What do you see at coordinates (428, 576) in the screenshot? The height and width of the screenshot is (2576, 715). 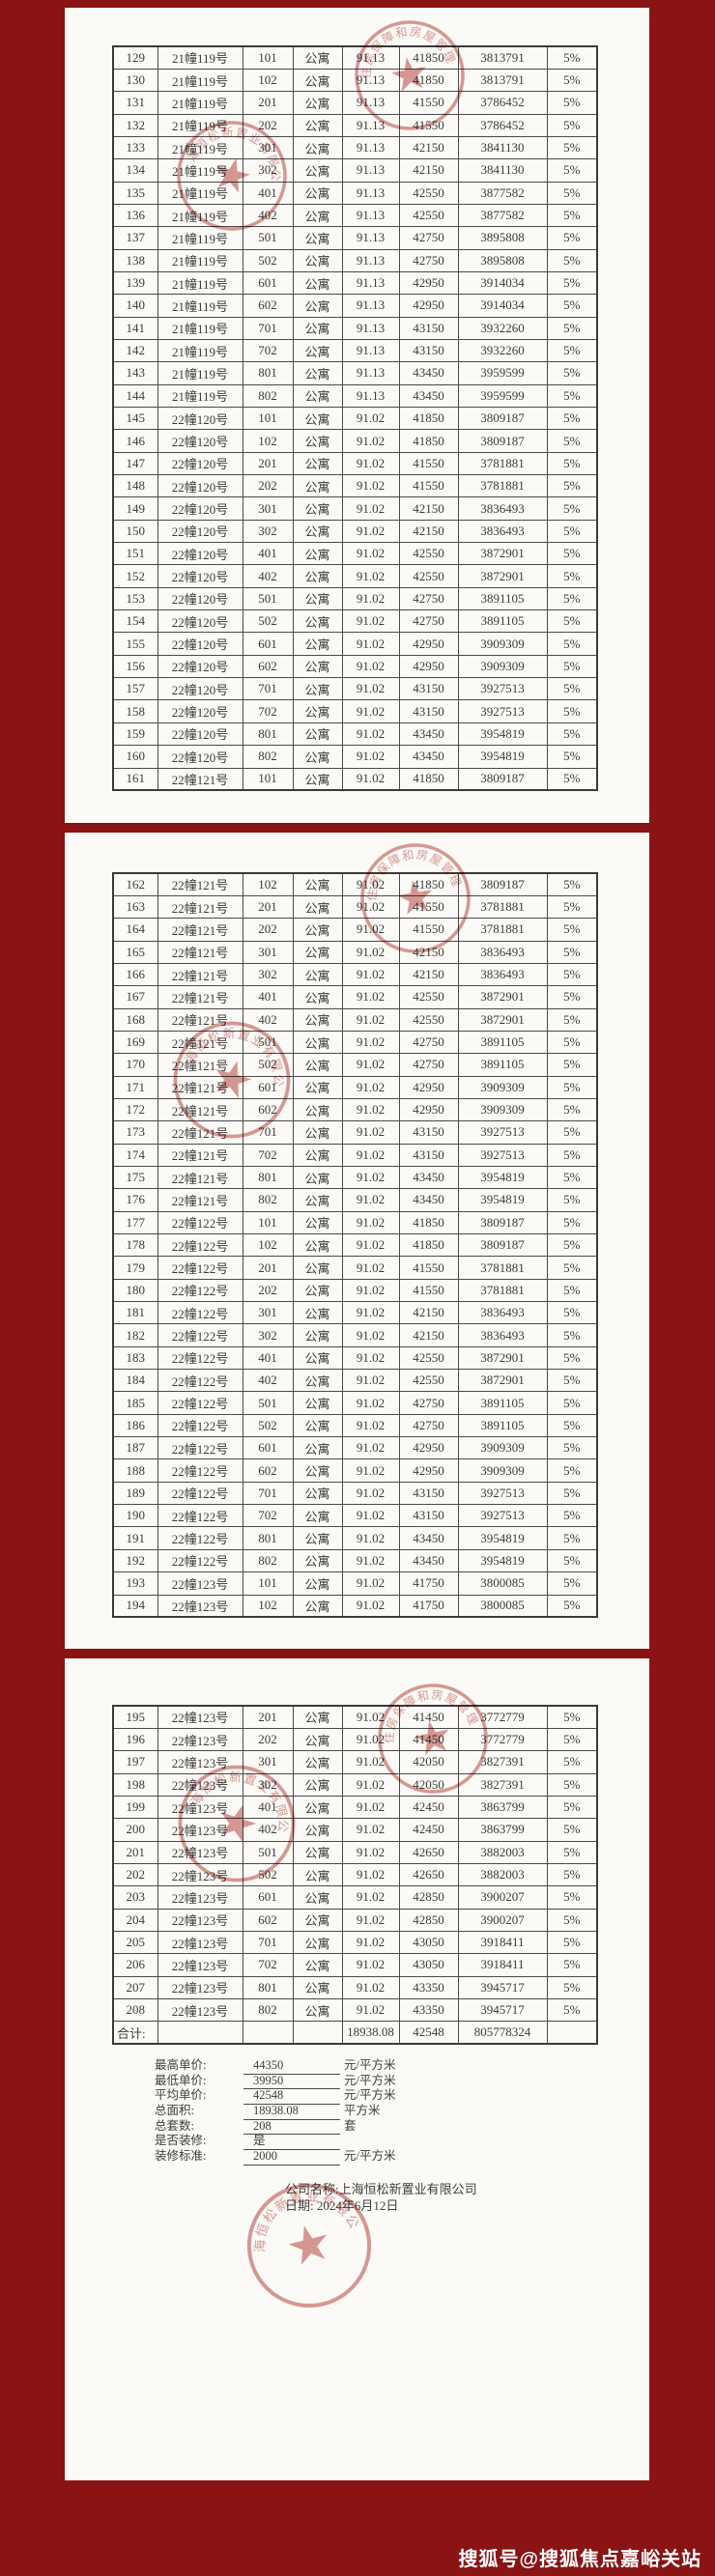 I see `cell: 42550` at bounding box center [428, 576].